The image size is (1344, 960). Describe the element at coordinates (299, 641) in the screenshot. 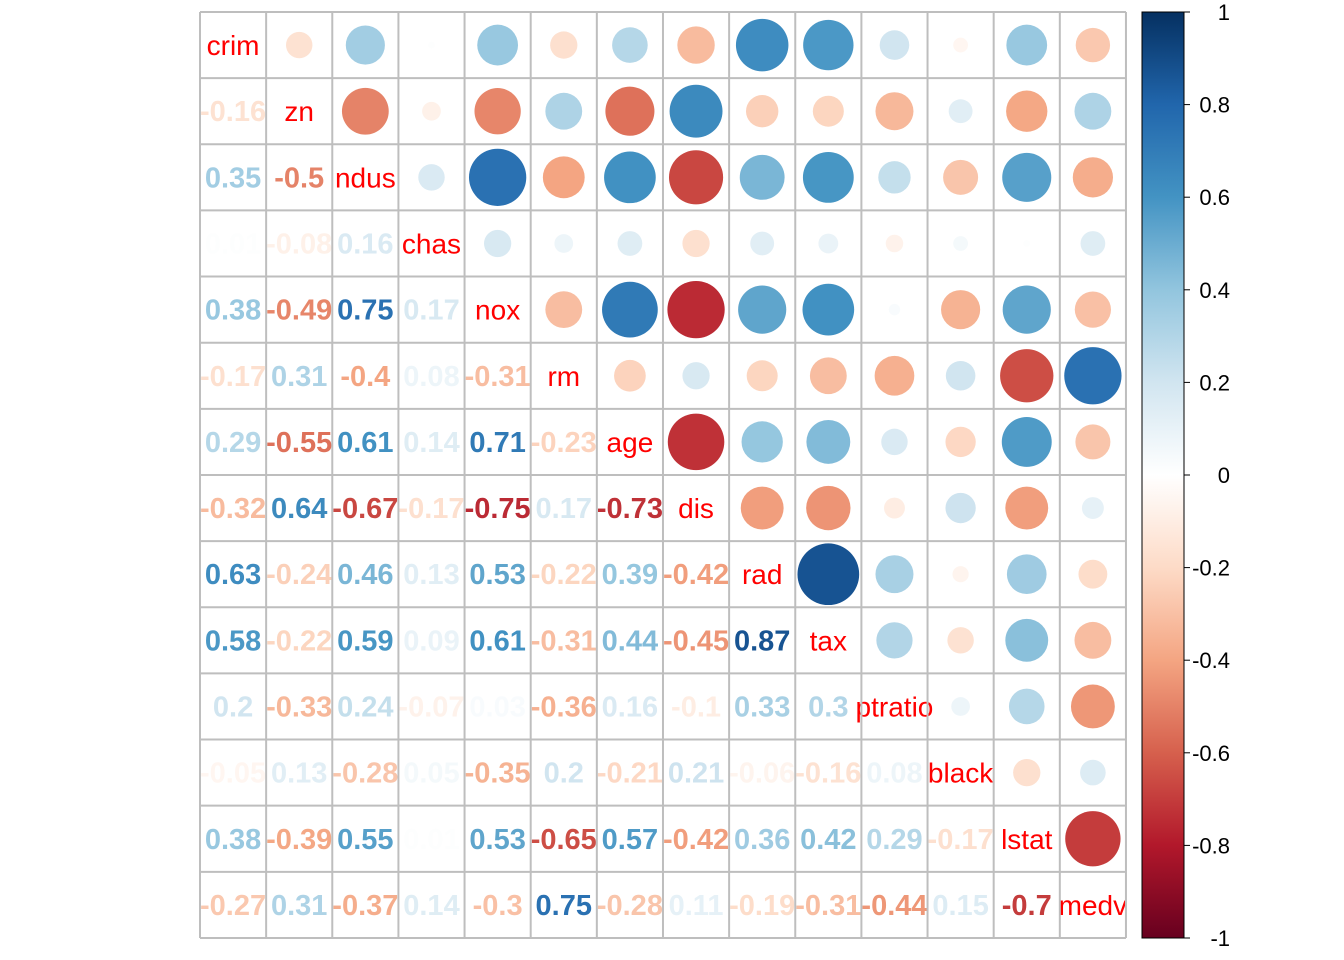

I see `corr-value-tax-zn: -0.22` at that location.